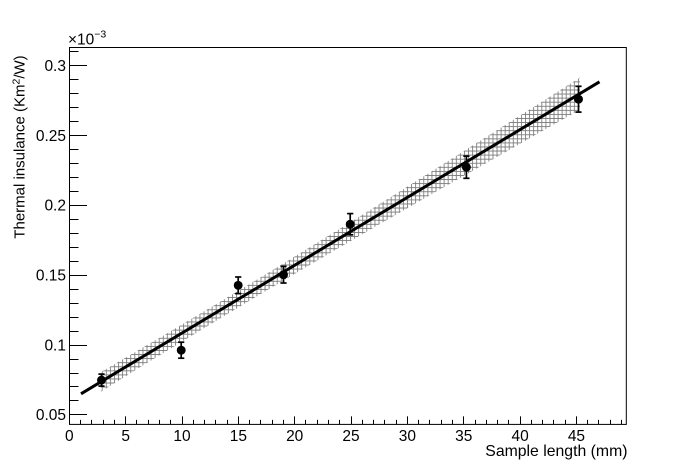 This screenshot has height=472, width=696. Describe the element at coordinates (576, 436) in the screenshot. I see `svg-text: 45` at that location.